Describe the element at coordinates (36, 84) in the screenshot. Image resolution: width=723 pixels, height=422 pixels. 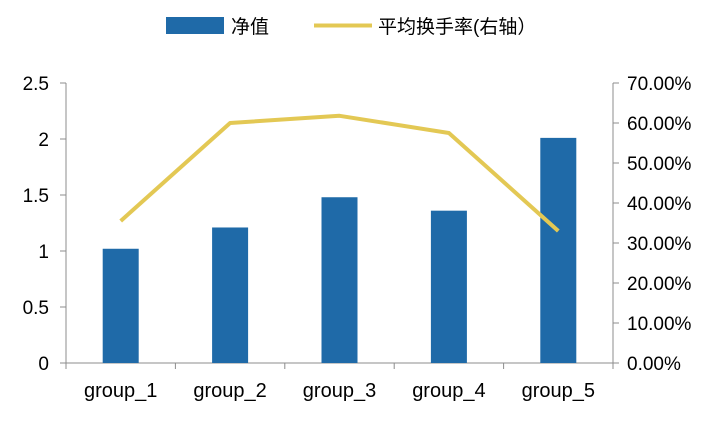
I see `left-tick-label: 2.5` at that location.